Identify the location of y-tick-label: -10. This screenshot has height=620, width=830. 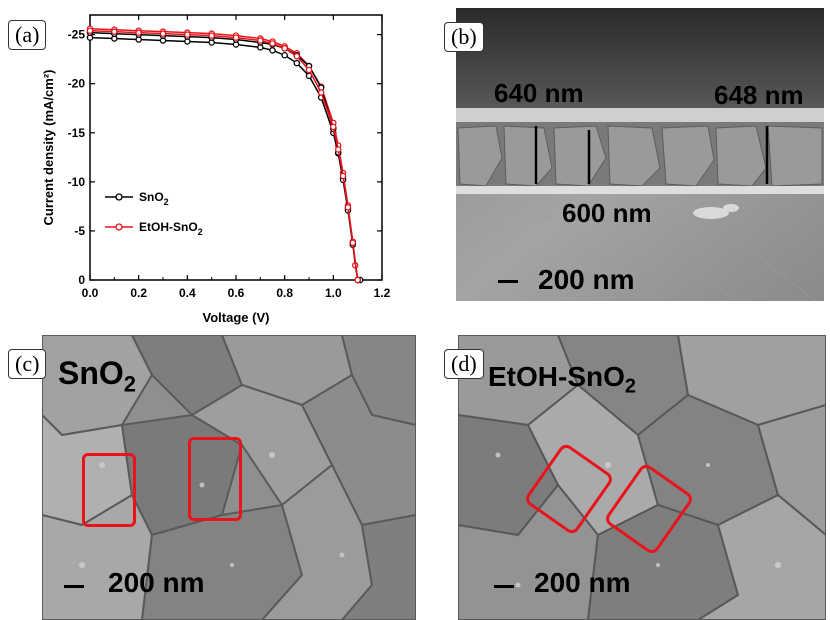
(77, 182).